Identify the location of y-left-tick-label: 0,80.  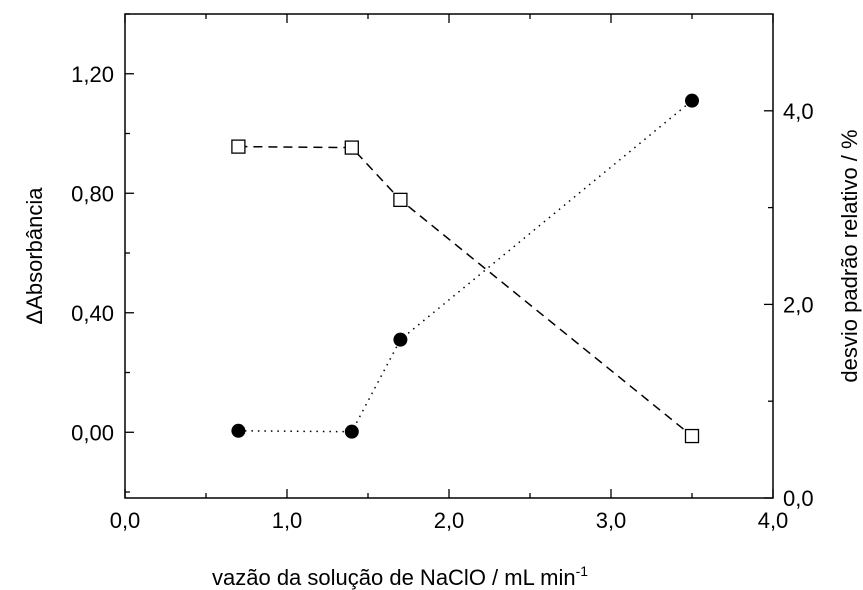
(92, 193).